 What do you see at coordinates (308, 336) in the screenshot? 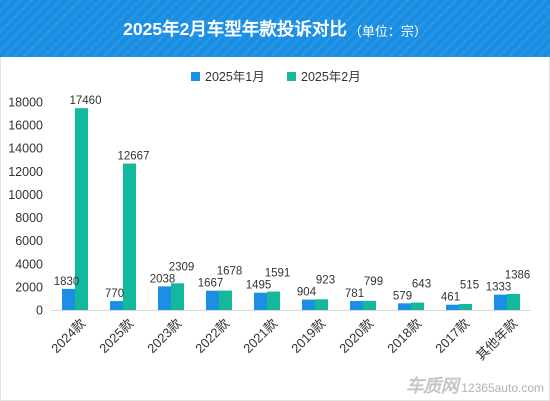
I see `x-tick-label: 2019款` at bounding box center [308, 336].